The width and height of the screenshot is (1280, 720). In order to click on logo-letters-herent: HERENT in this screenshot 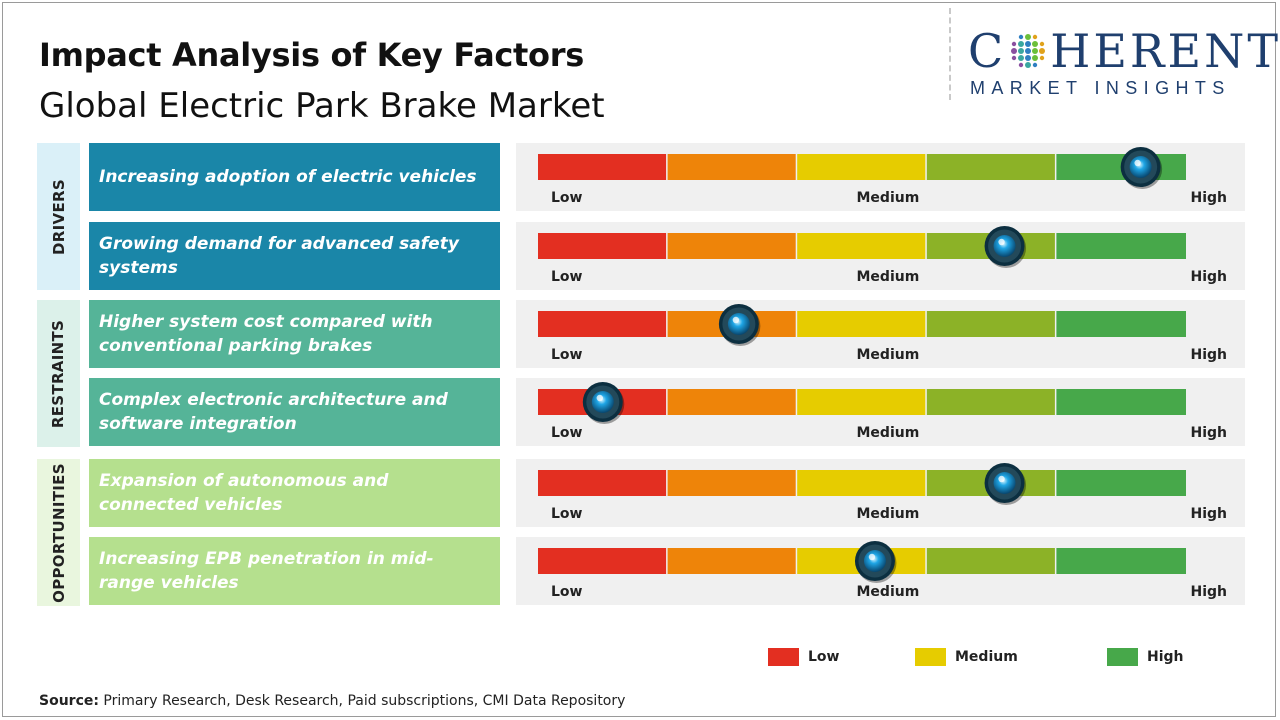, I will do `click(1165, 51)`.